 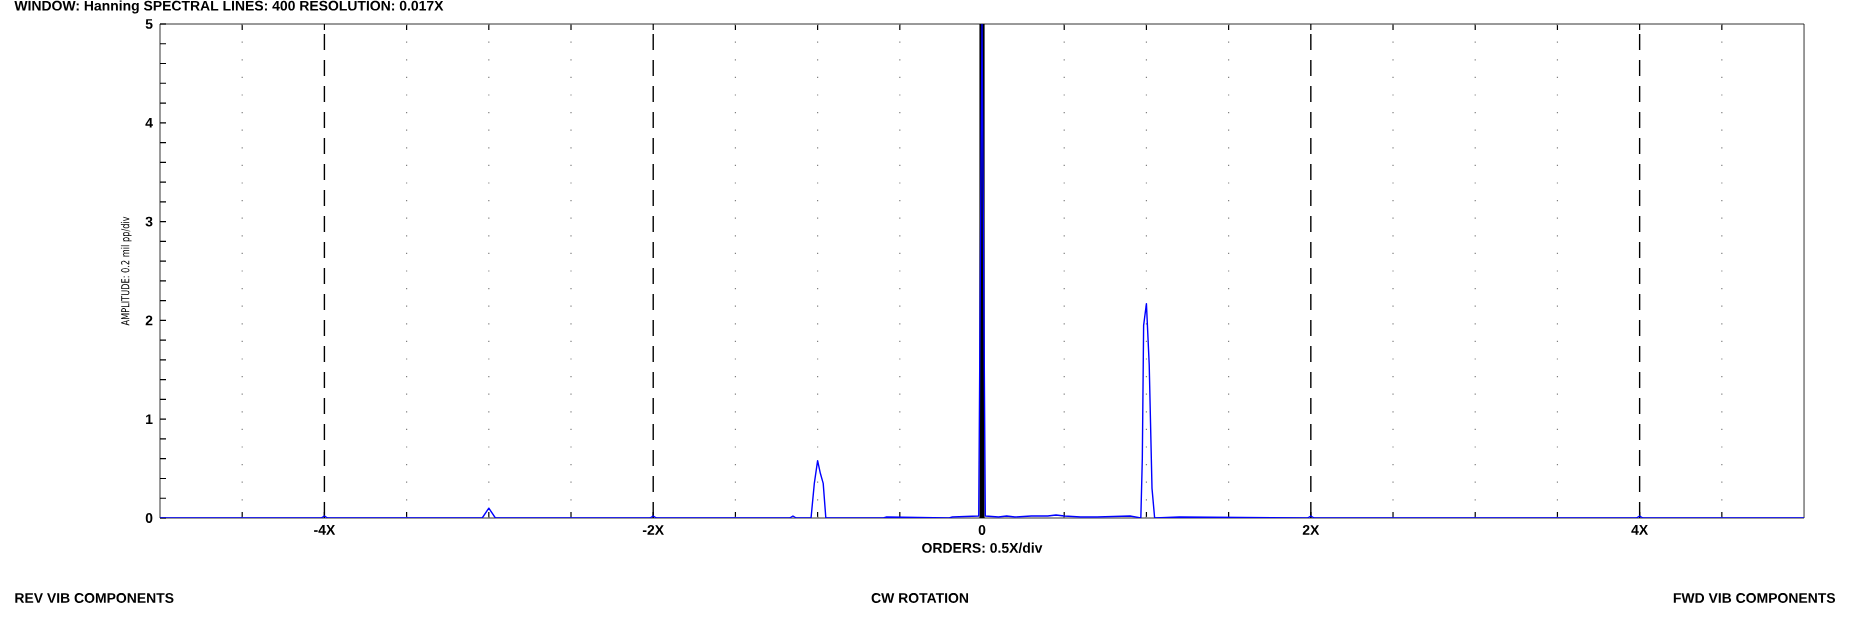 I want to click on x-tick-label: 2X, so click(x=1311, y=530).